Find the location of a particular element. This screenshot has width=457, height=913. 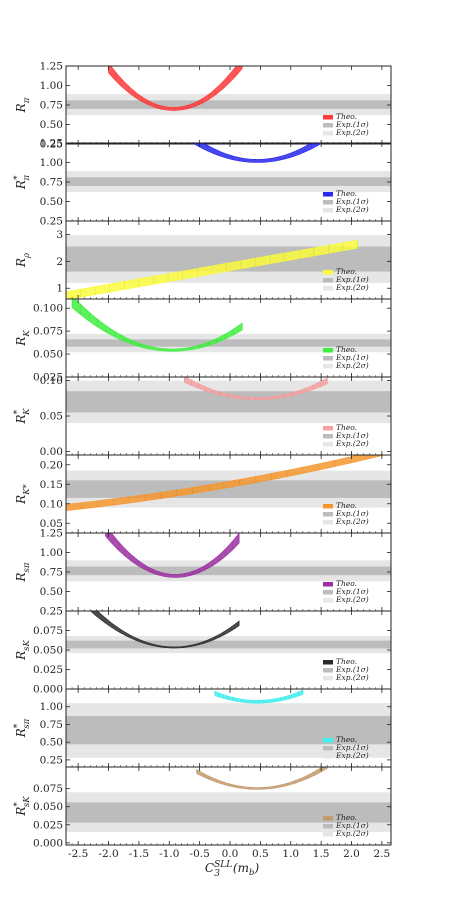

y-axis-label: R*K is located at coordinates (22, 416).